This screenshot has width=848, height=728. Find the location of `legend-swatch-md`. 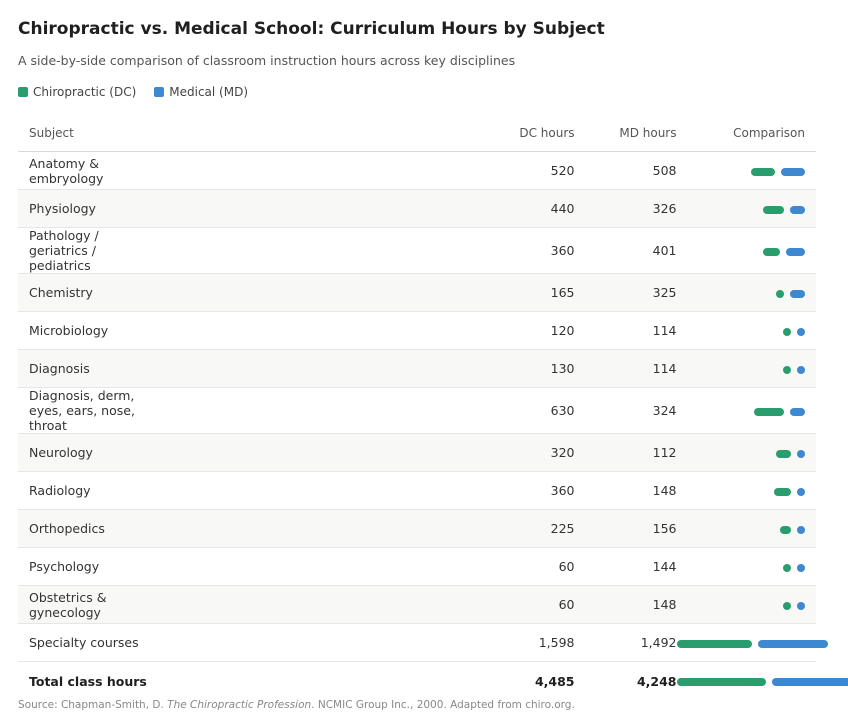

legend-swatch-md is located at coordinates (159, 92).